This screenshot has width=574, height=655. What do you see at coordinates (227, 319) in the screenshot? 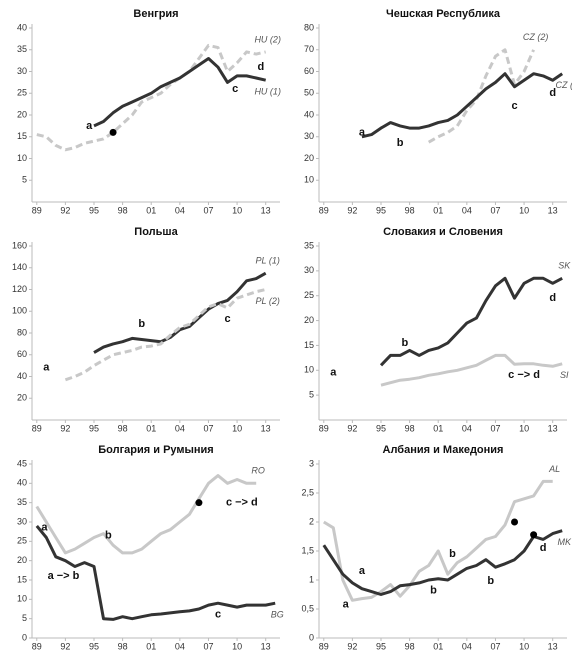
I see `annotation: c` at bounding box center [227, 319].